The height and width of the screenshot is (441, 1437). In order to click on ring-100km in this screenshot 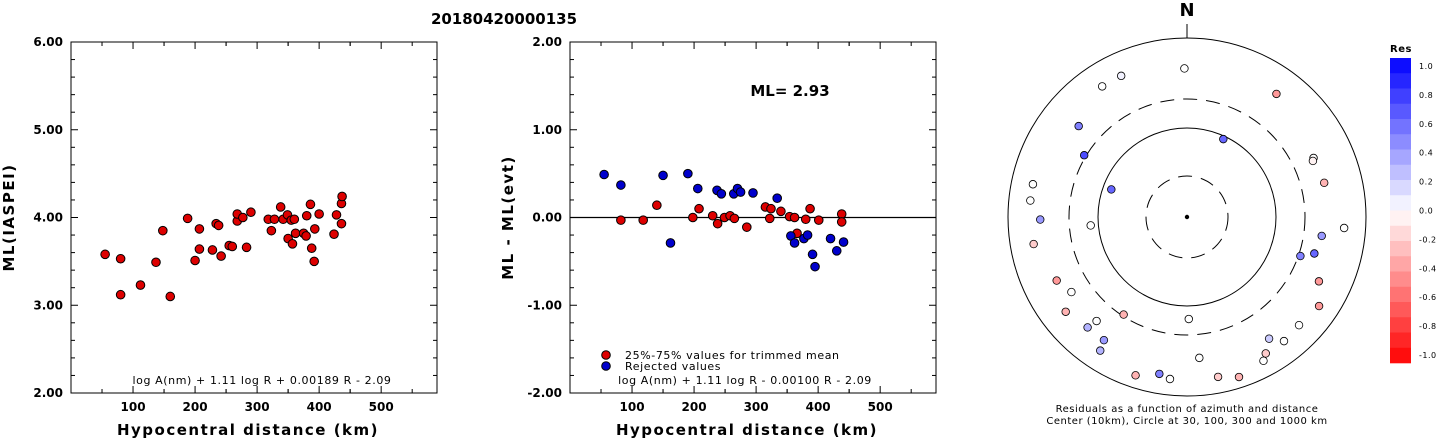, I will do `click(1187, 217)`.